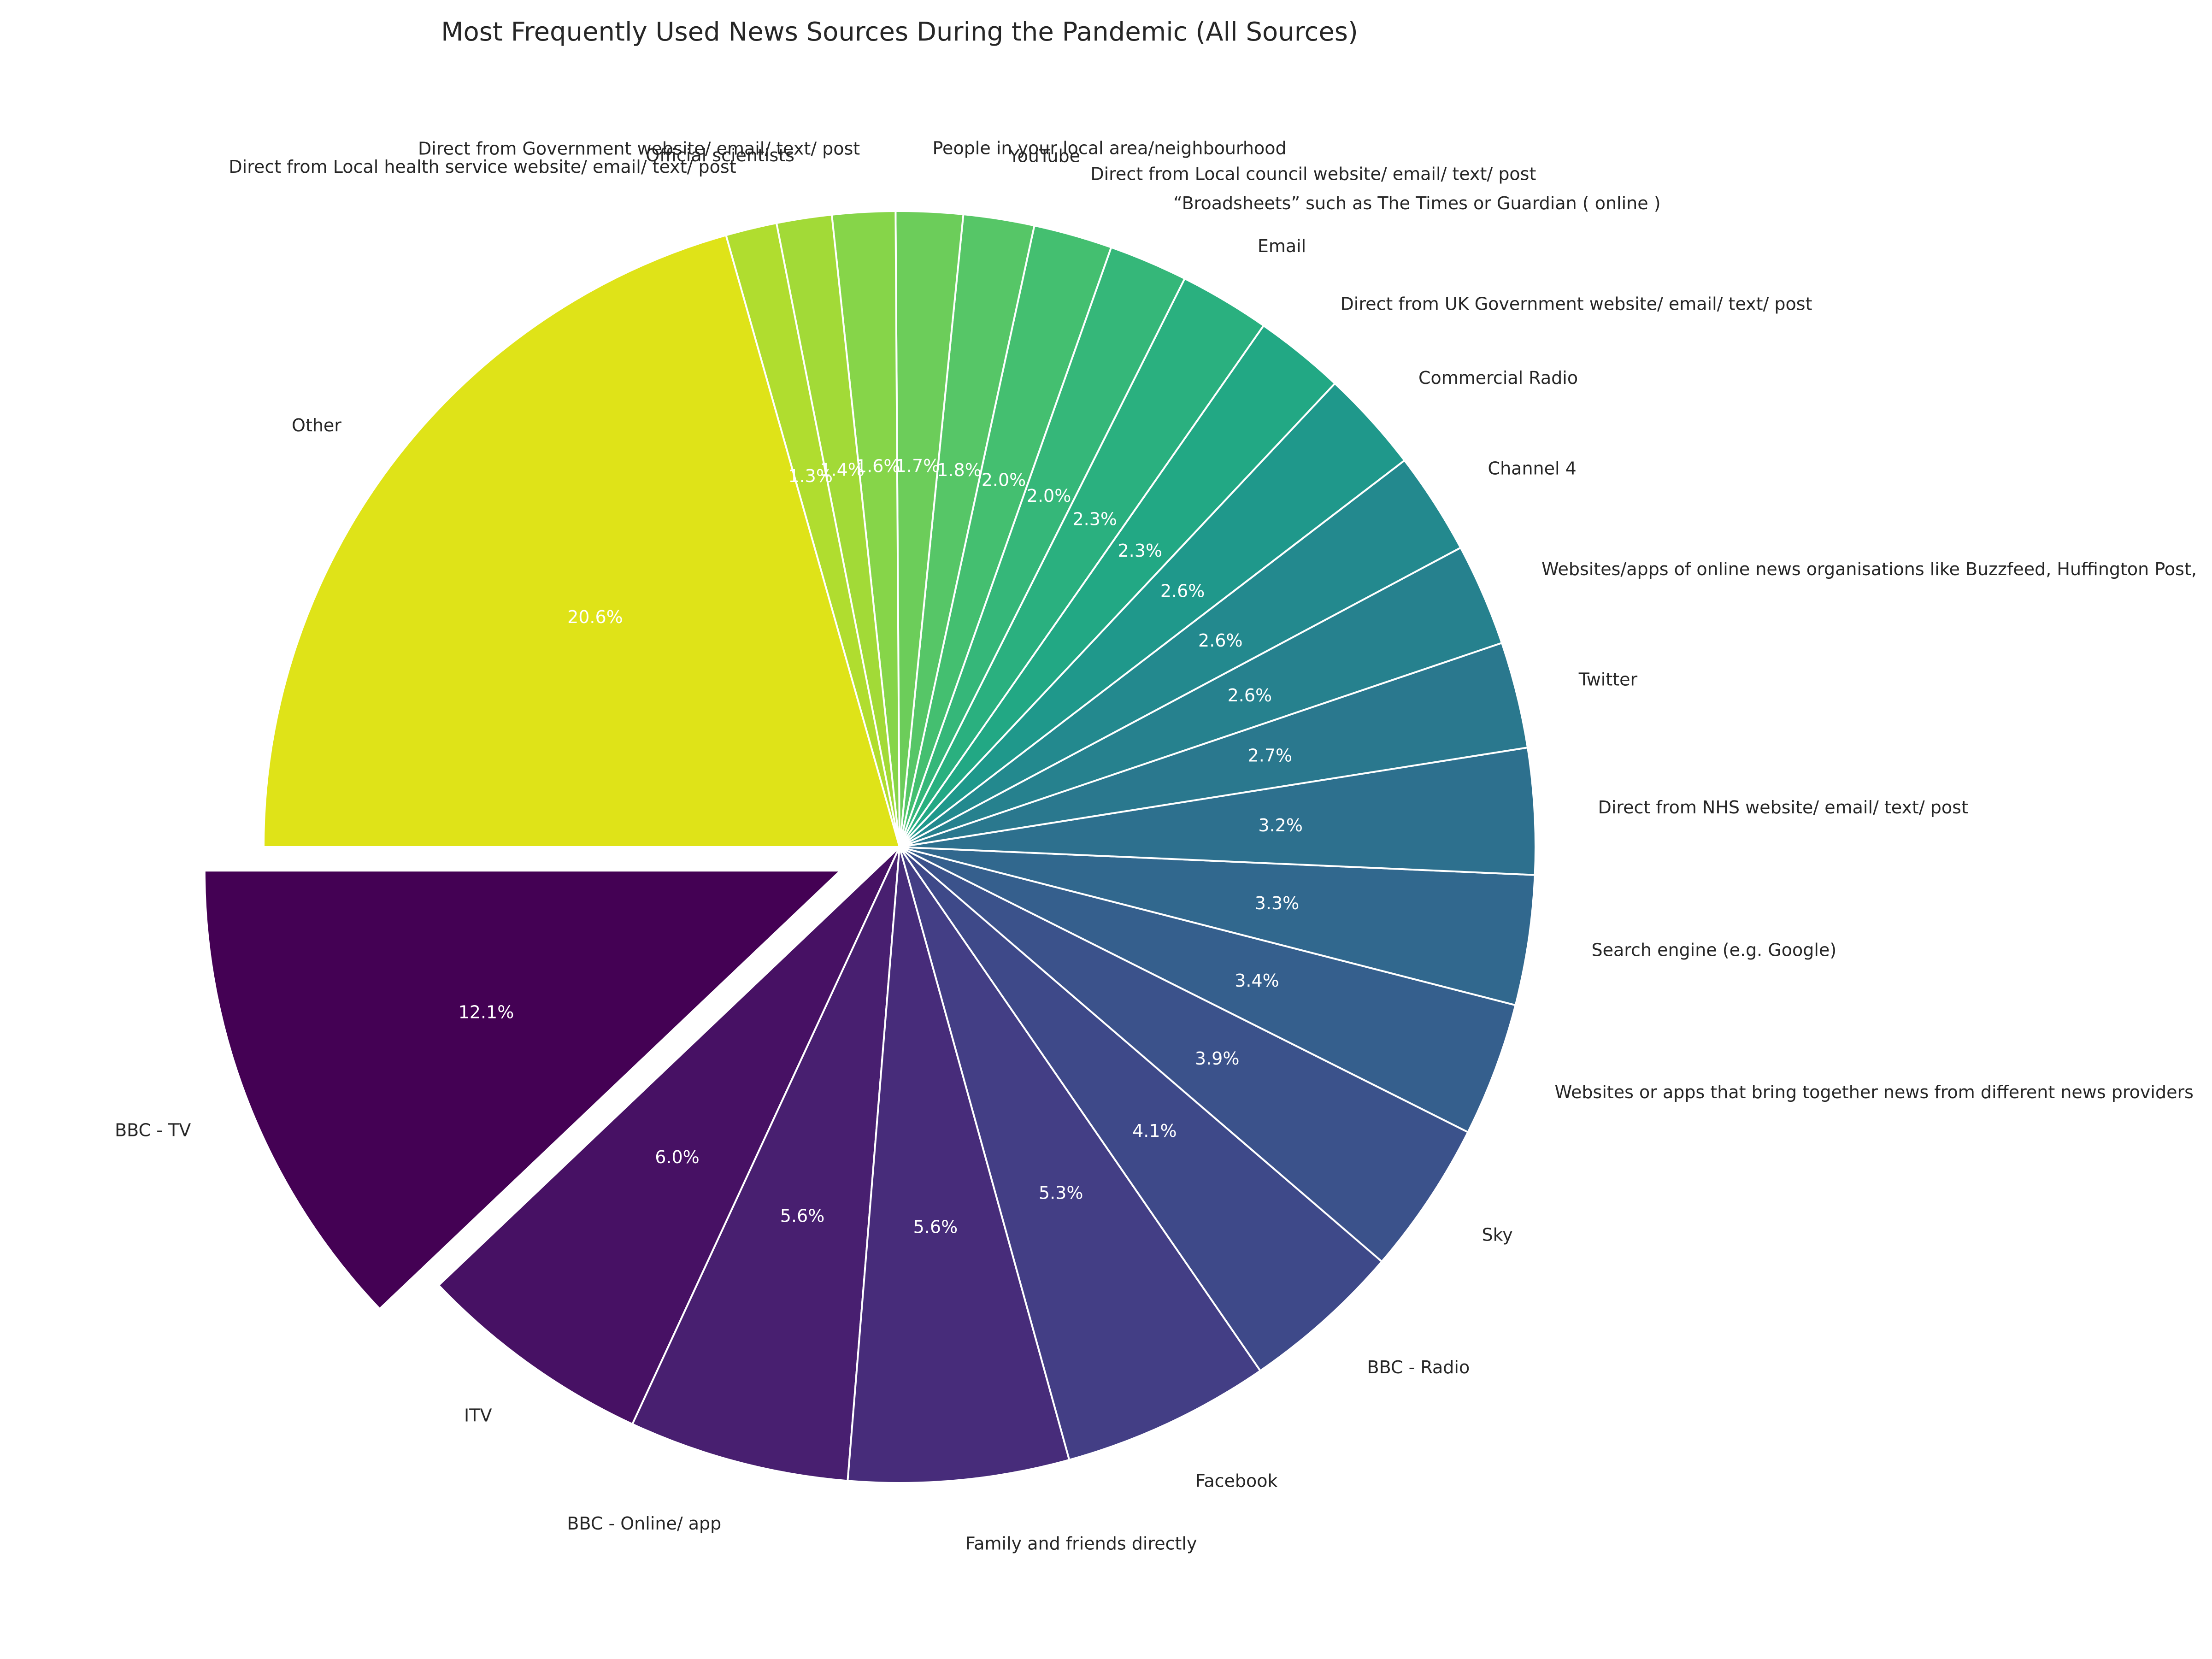  What do you see at coordinates (1270, 756) in the screenshot?
I see `pie-percent-label: 2.7%` at bounding box center [1270, 756].